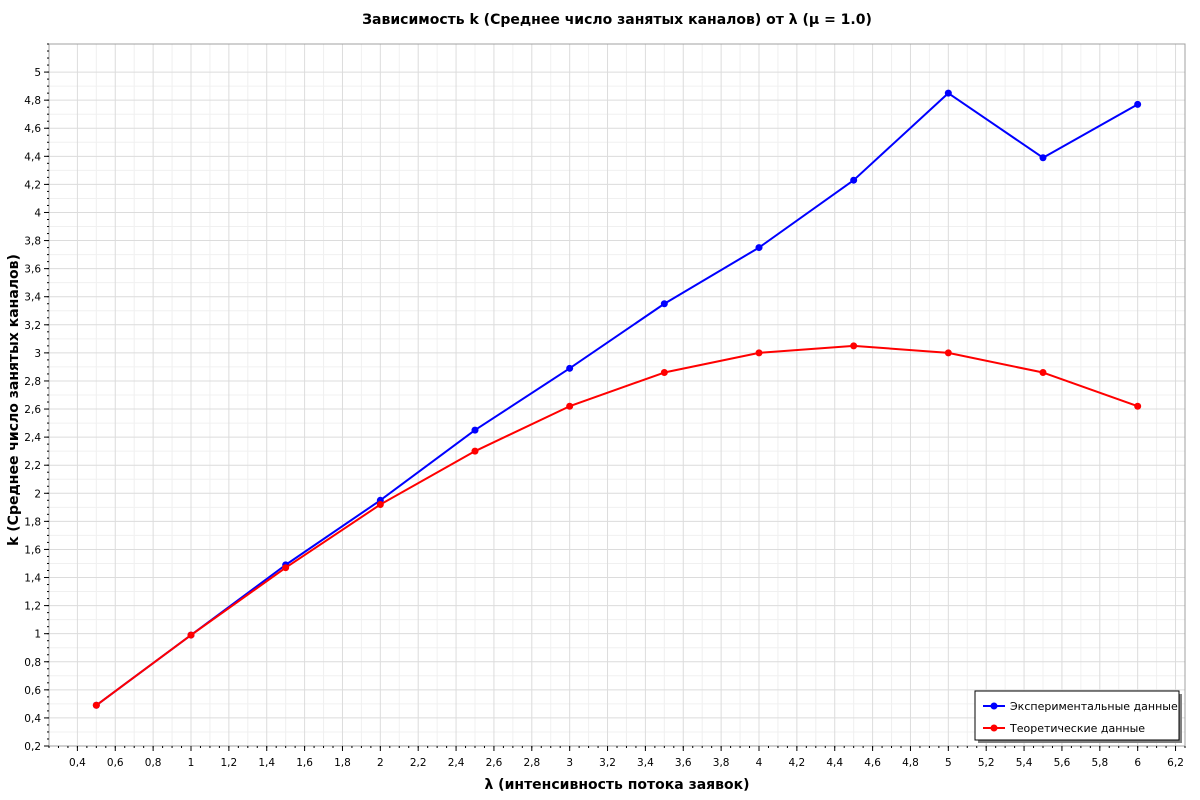 The height and width of the screenshot is (800, 1200). What do you see at coordinates (607, 763) in the screenshot?
I see `x-tick-label: 3,2` at bounding box center [607, 763].